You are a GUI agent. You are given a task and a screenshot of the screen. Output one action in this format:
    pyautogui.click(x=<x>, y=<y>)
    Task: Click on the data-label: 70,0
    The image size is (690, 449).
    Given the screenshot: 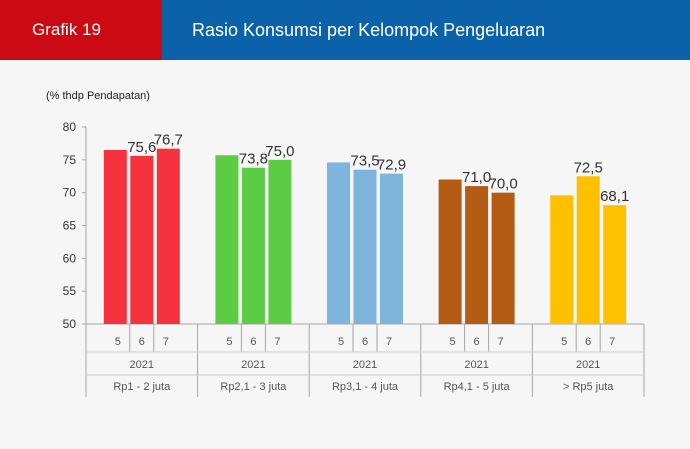 What is the action you would take?
    pyautogui.click(x=502, y=184)
    